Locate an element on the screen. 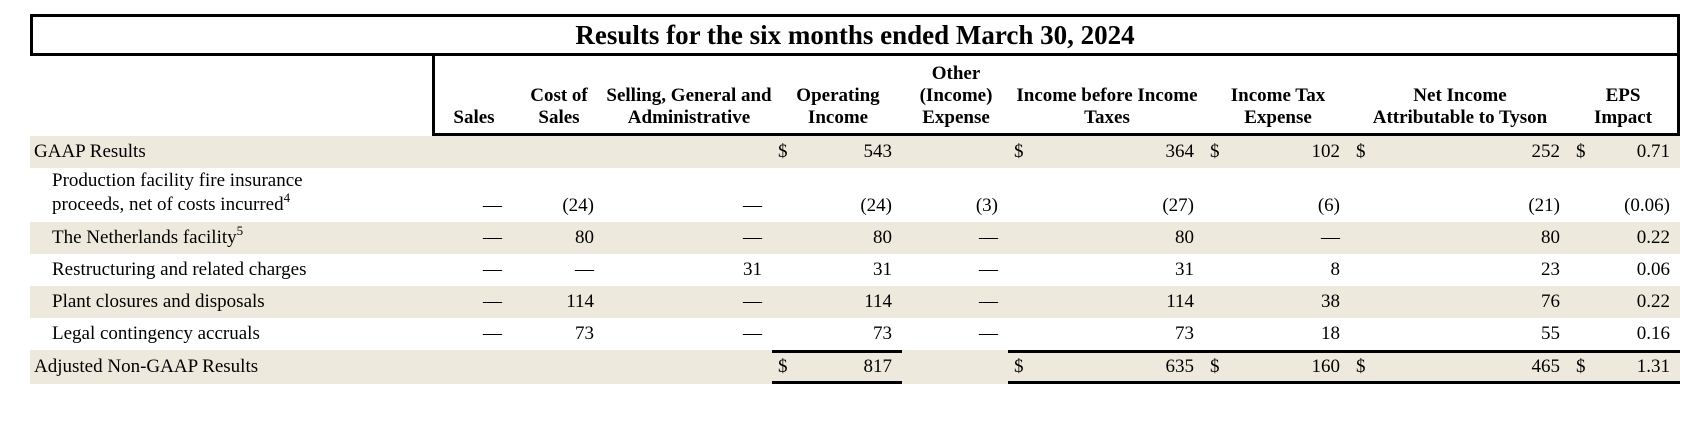  cell-net-income: $252 is located at coordinates (1460, 152).